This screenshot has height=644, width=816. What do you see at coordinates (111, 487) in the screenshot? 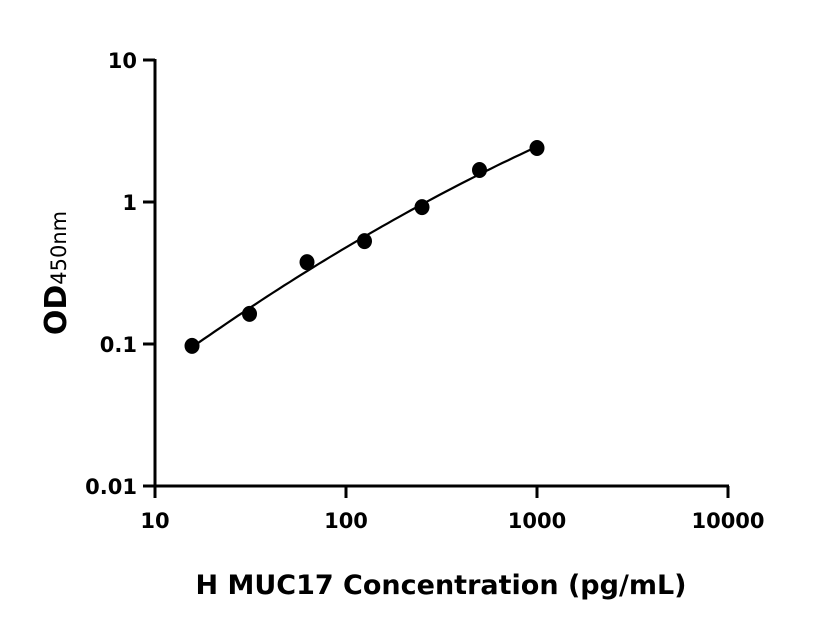
I see `y-tick-label: 0.01` at bounding box center [111, 487].